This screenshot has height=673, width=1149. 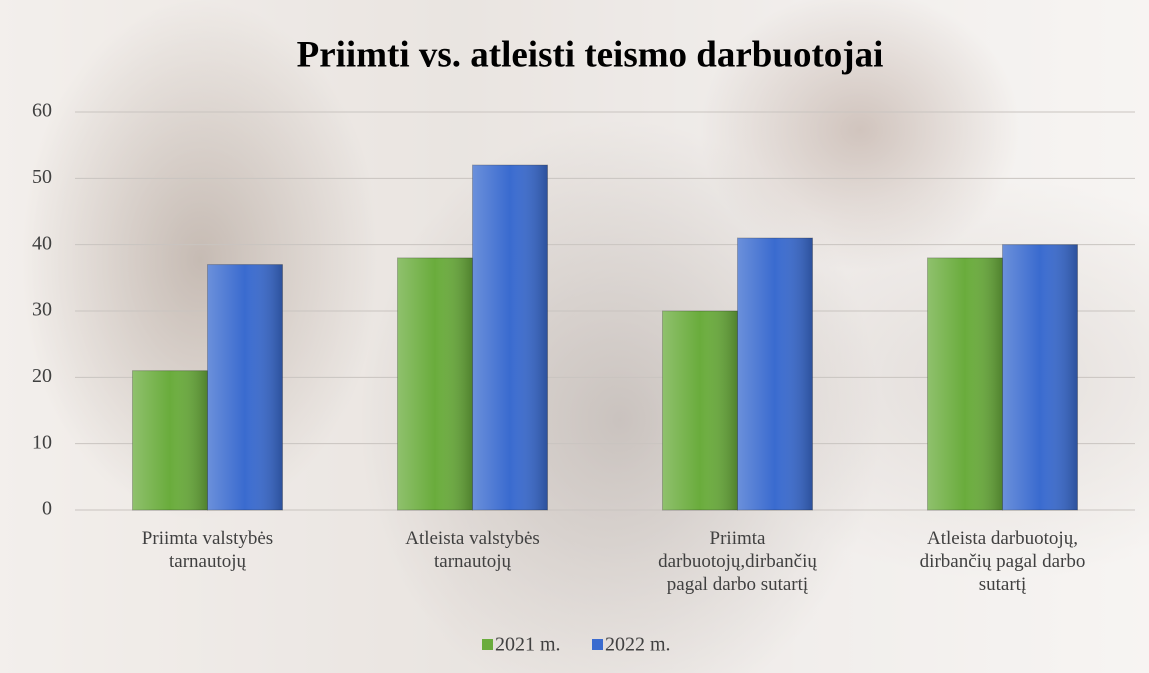 What do you see at coordinates (42, 243) in the screenshot?
I see `y-tick-label: 40` at bounding box center [42, 243].